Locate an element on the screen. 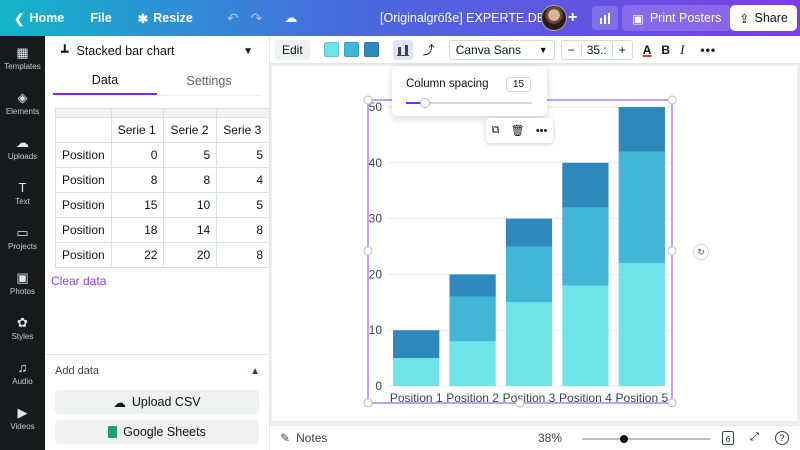 The width and height of the screenshot is (800, 450). fullscreen-icon: ⤢ is located at coordinates (754, 437).